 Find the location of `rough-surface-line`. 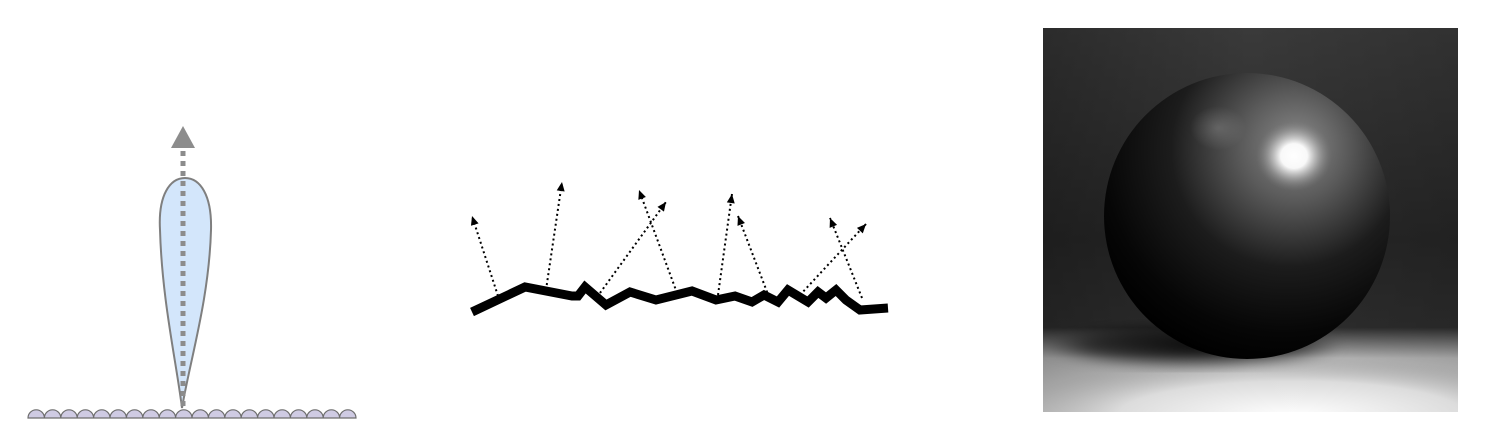

rough-surface-line is located at coordinates (679, 298).